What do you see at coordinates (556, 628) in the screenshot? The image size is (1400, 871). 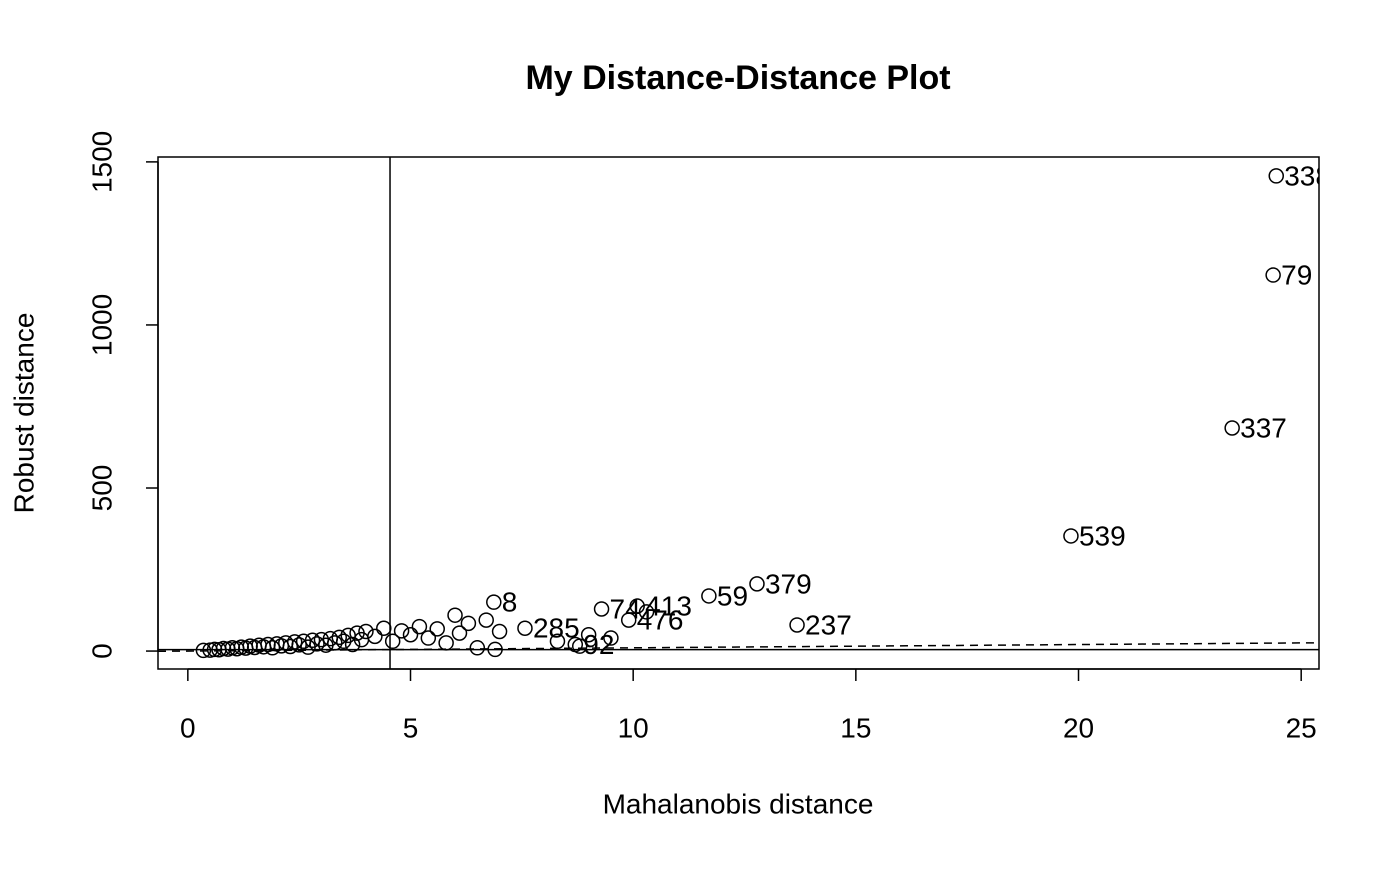 I see `point-label: 285` at bounding box center [556, 628].